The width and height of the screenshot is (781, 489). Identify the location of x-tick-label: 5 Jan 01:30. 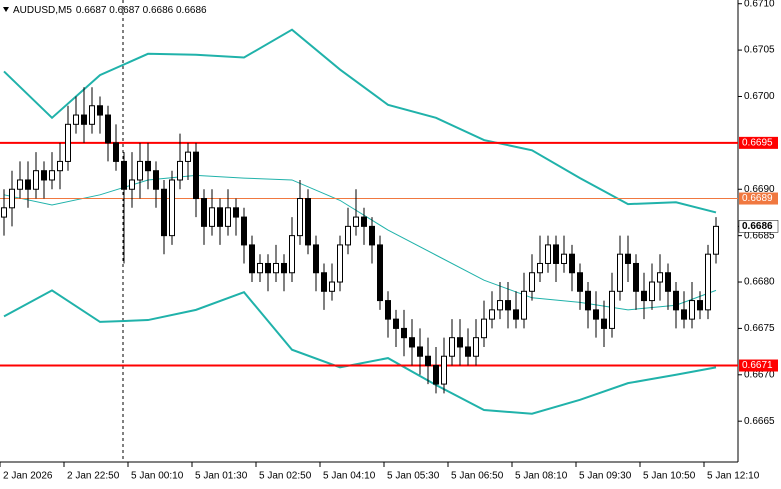
(221, 476).